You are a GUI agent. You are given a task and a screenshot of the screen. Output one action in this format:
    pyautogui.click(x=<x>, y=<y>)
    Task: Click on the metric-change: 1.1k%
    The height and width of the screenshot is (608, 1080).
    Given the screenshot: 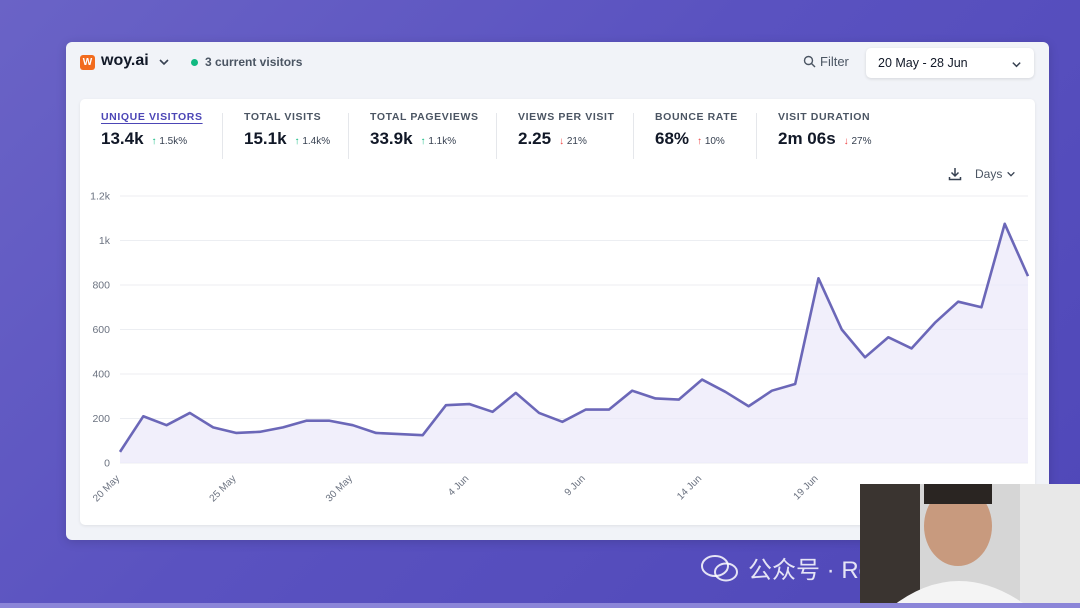 What is the action you would take?
    pyautogui.click(x=442, y=141)
    